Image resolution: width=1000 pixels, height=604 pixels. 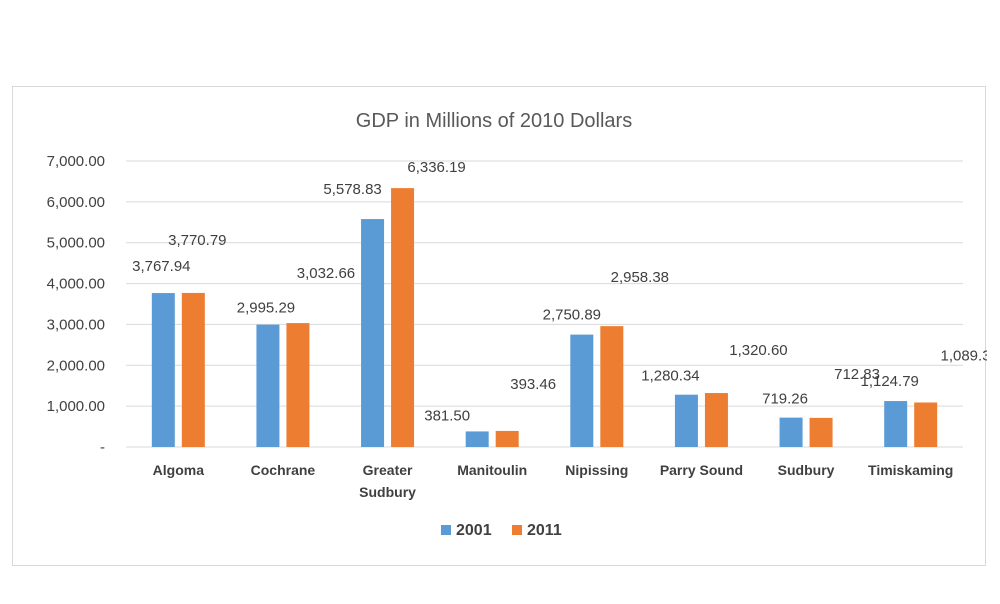 I want to click on y-tick-label: 4,000.00, so click(x=76, y=284).